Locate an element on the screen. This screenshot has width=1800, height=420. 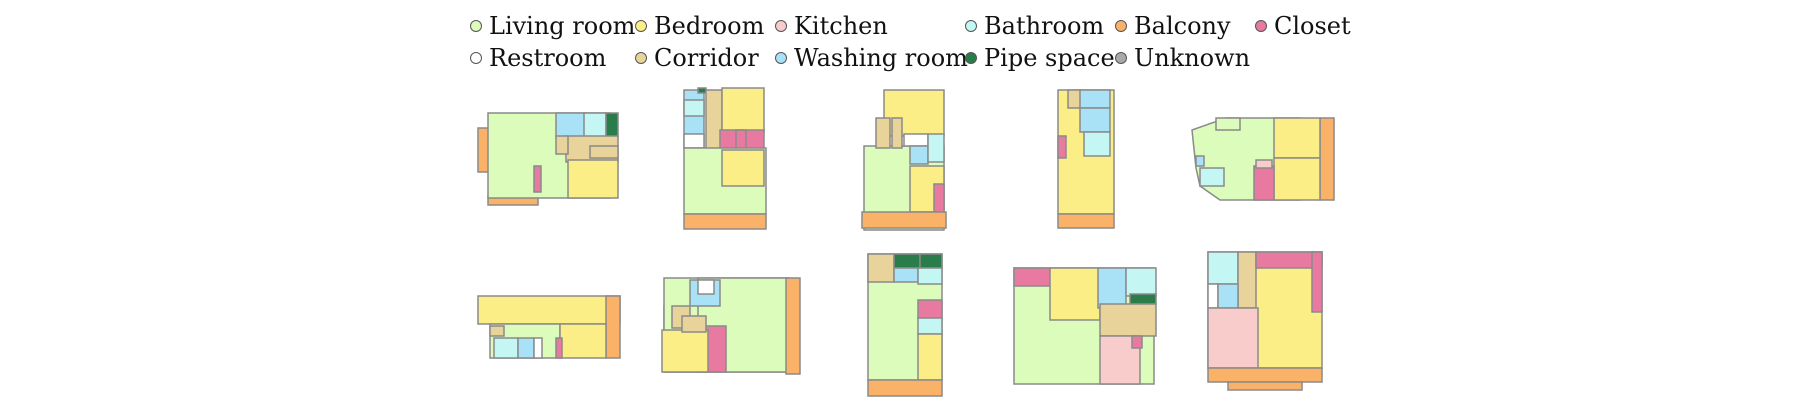
legend-item-kitchen: Kitchen is located at coordinates (831, 26).